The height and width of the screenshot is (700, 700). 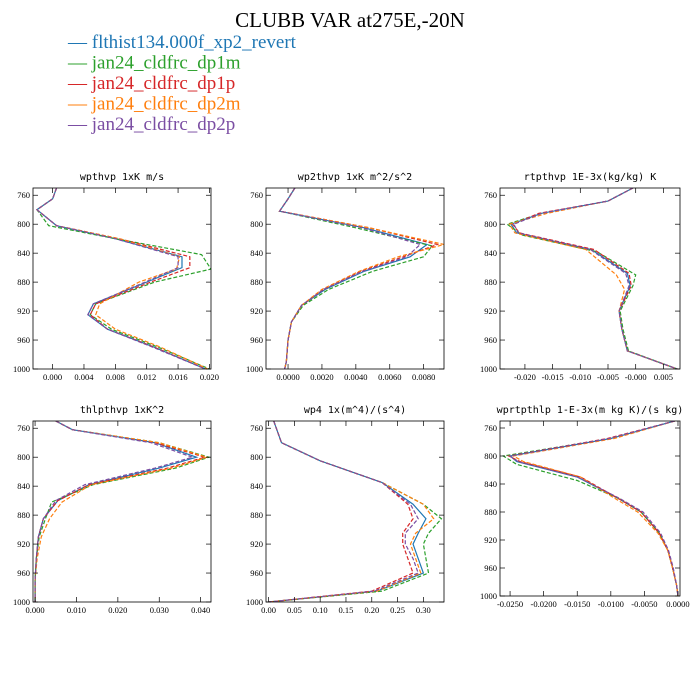 What do you see at coordinates (580, 377) in the screenshot?
I see `x-tick-label: -0.010` at bounding box center [580, 377].